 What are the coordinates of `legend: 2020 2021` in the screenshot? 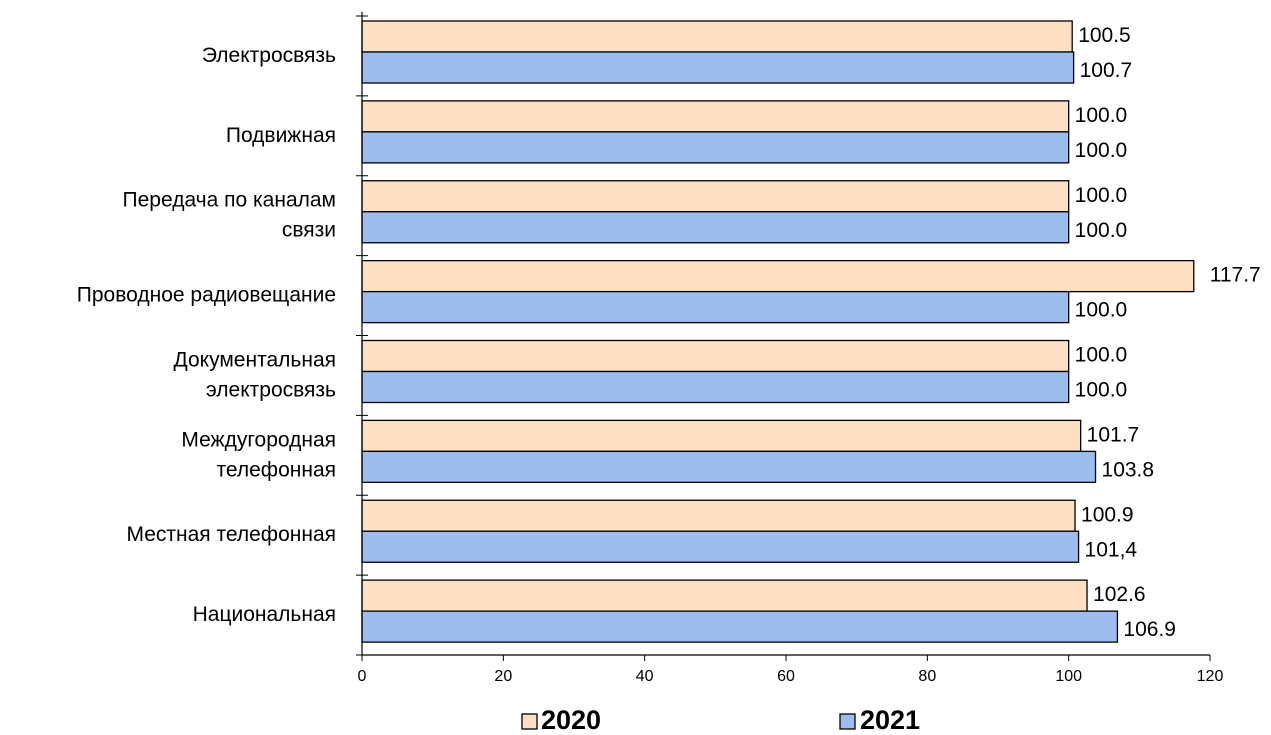 It's located at (720, 720).